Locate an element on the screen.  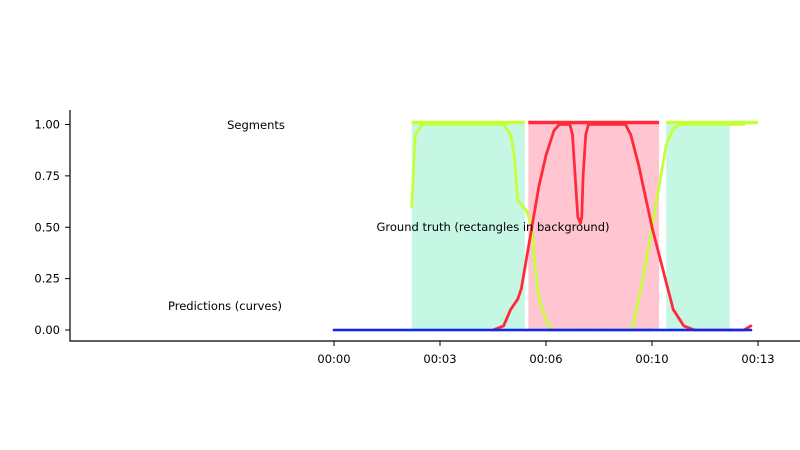
x-tick-label: 00:13 is located at coordinates (757, 359).